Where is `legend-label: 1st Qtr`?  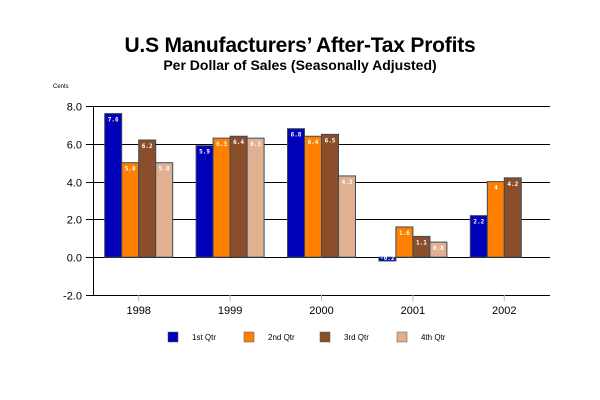
legend-label: 1st Qtr is located at coordinates (204, 337).